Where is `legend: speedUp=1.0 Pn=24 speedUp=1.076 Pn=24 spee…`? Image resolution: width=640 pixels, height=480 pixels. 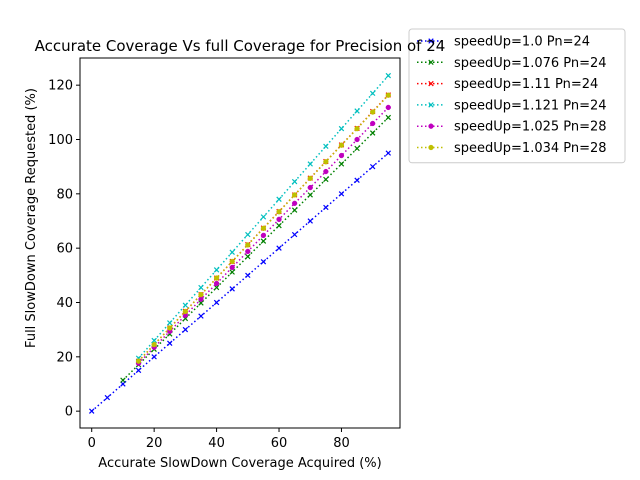 legend: speedUp=1.0 Pn=24 speedUp=1.076 Pn=24 spee… is located at coordinates (517, 96).